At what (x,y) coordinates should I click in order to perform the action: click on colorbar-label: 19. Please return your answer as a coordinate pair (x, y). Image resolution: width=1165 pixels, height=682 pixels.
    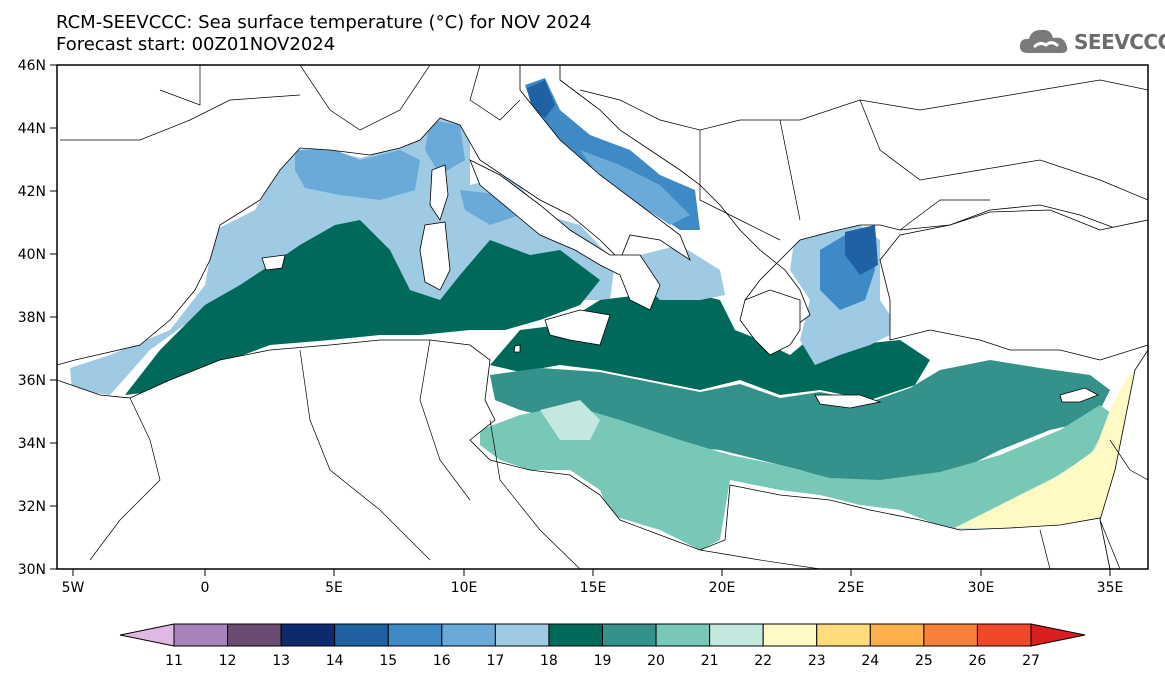
    Looking at the image, I should click on (603, 661).